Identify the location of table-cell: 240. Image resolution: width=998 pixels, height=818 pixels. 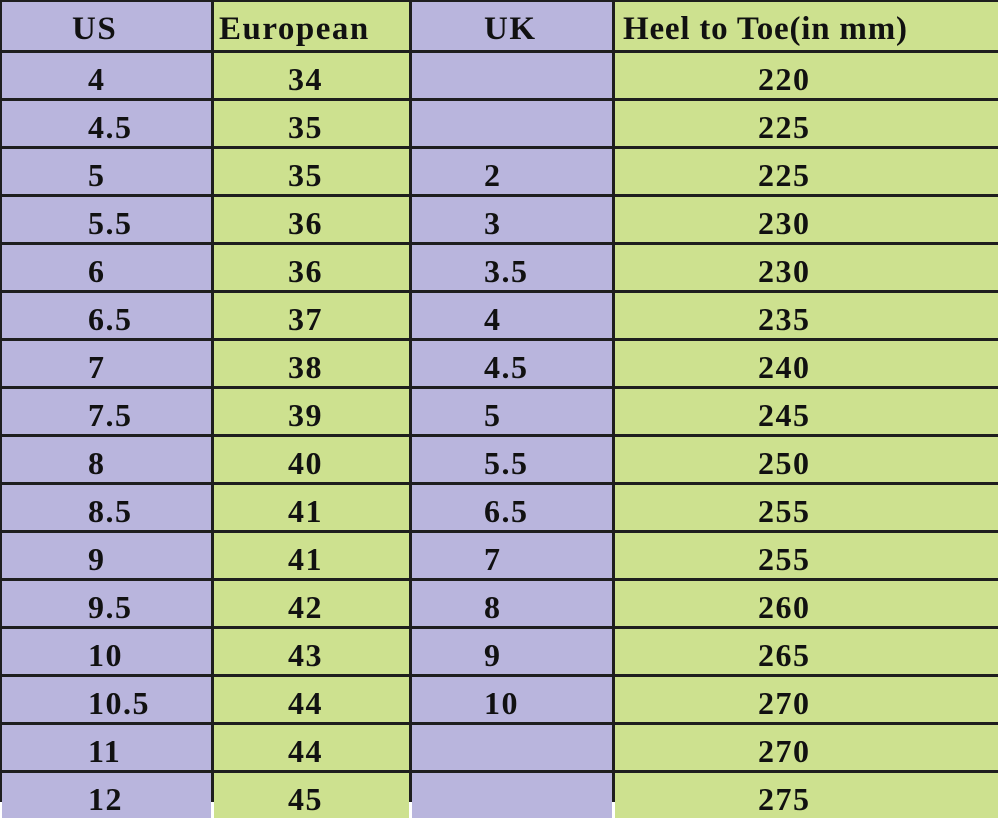
(806, 363).